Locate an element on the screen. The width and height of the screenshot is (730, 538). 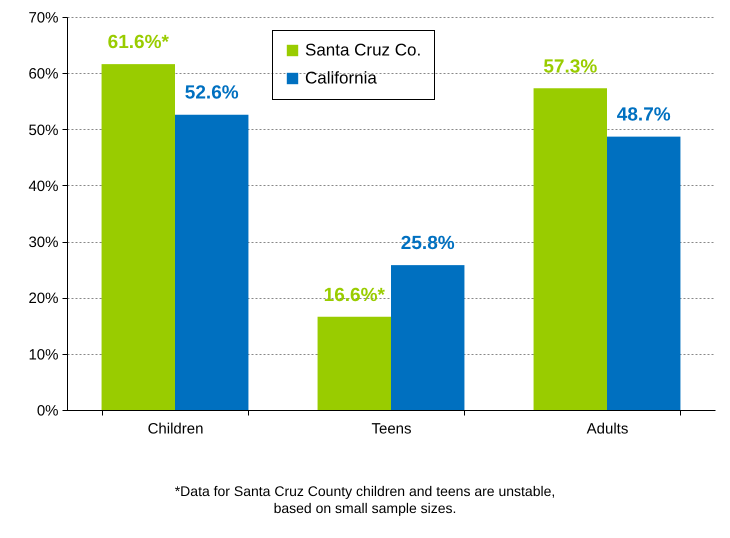
data-label: 52.6% is located at coordinates (211, 93).